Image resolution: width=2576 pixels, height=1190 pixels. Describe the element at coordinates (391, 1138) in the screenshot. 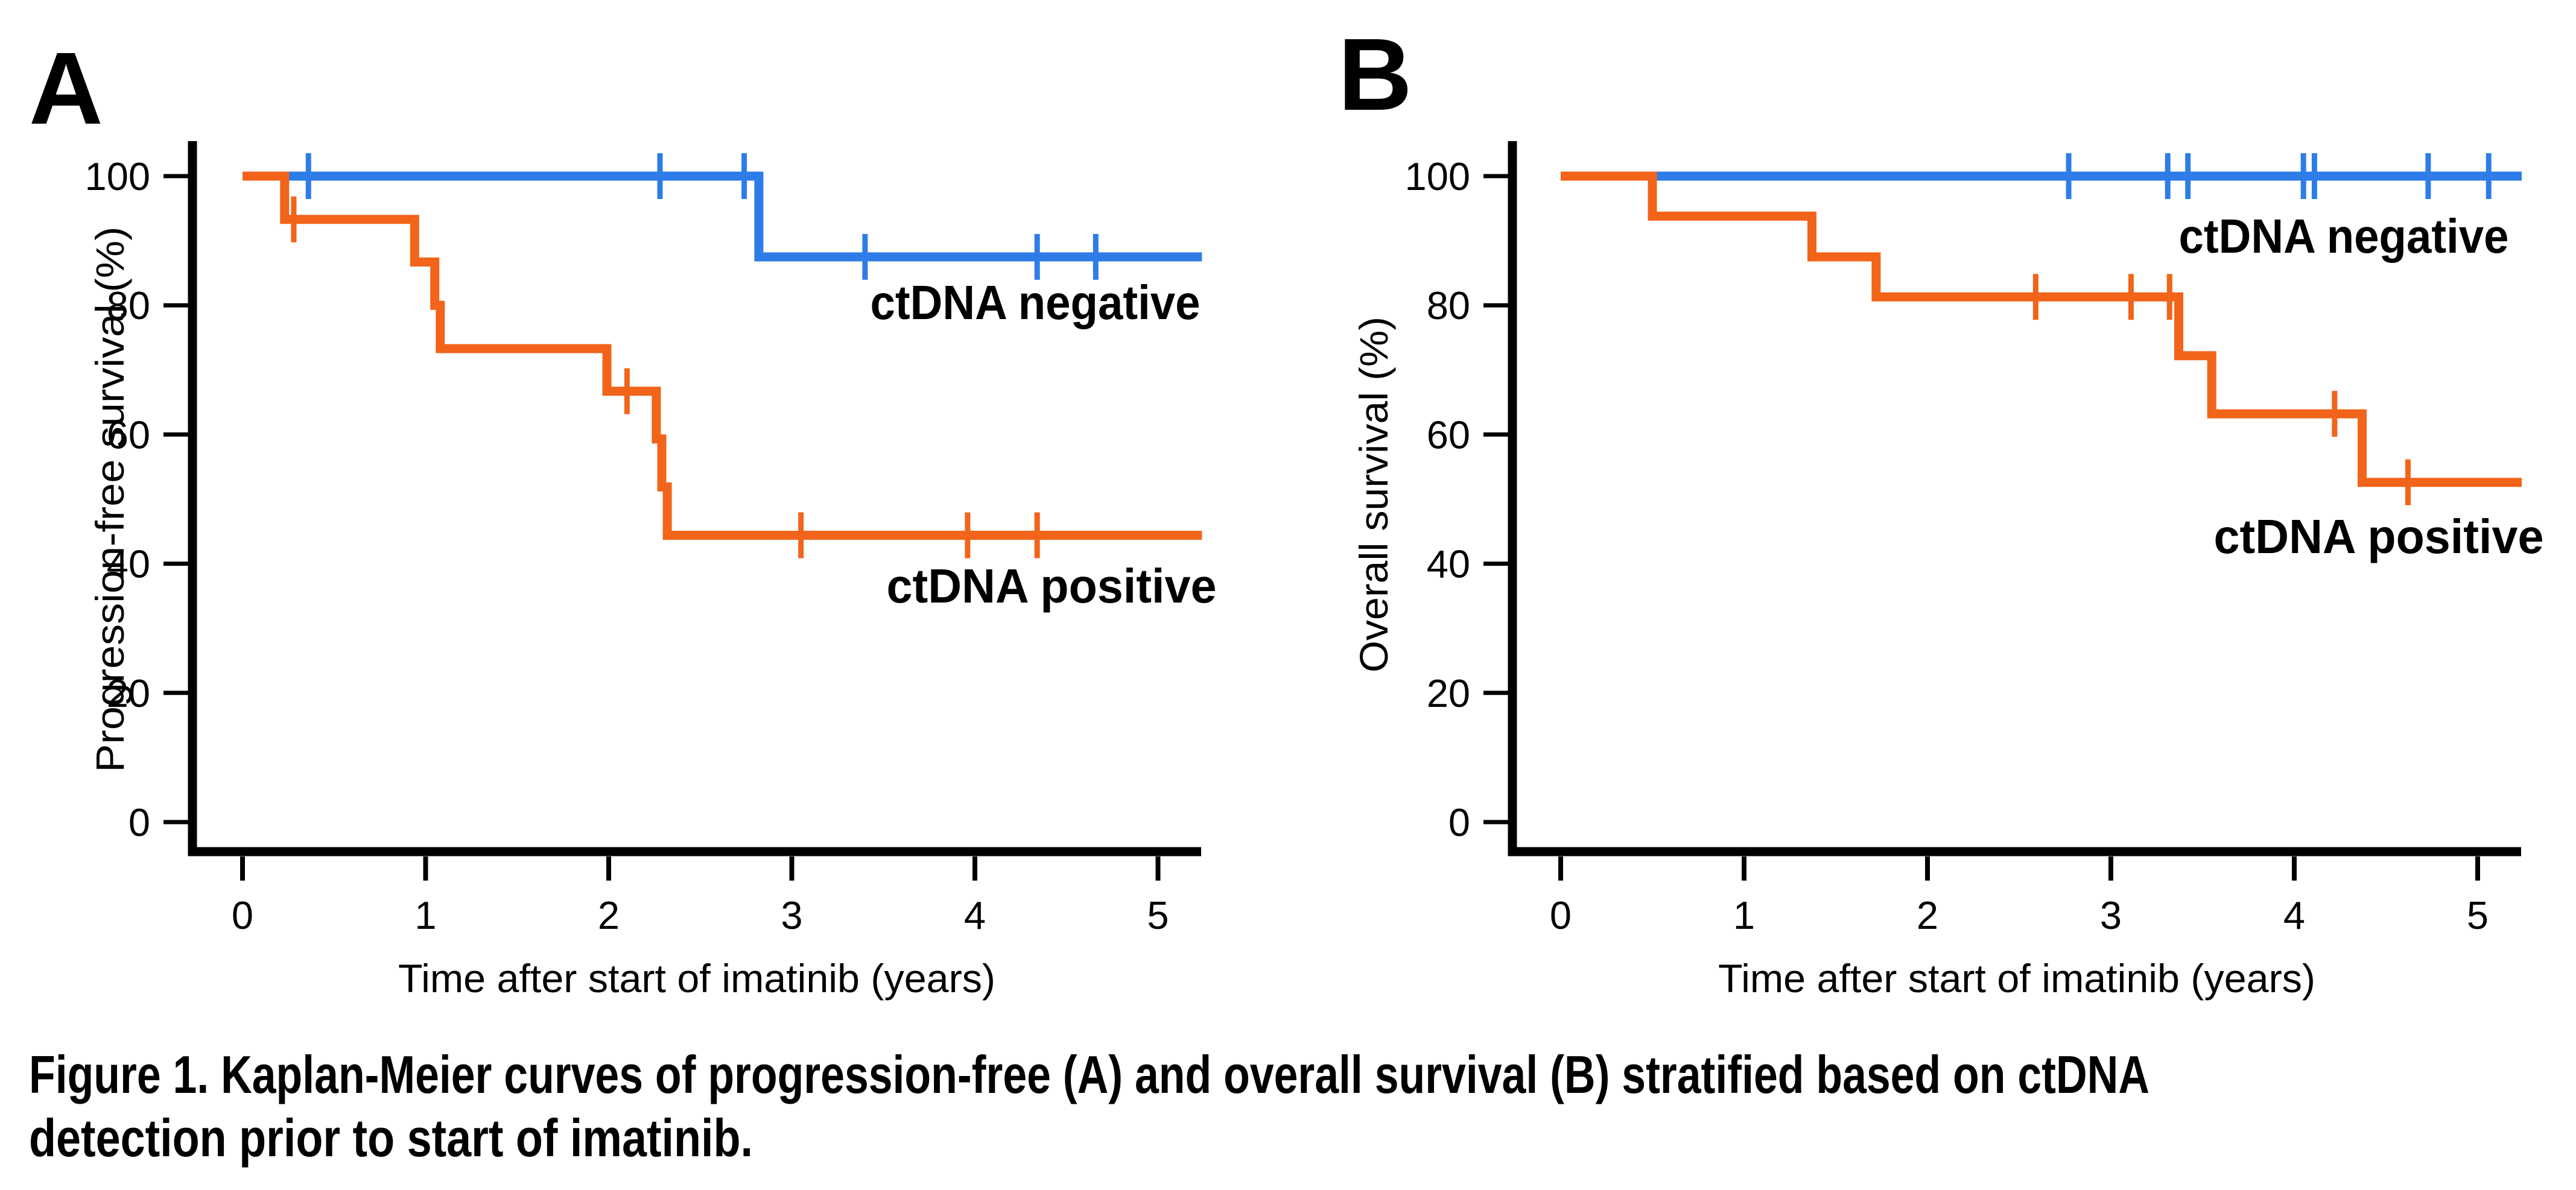

I see `figure-caption-line-2: detection prior to start of imatinib.` at that location.